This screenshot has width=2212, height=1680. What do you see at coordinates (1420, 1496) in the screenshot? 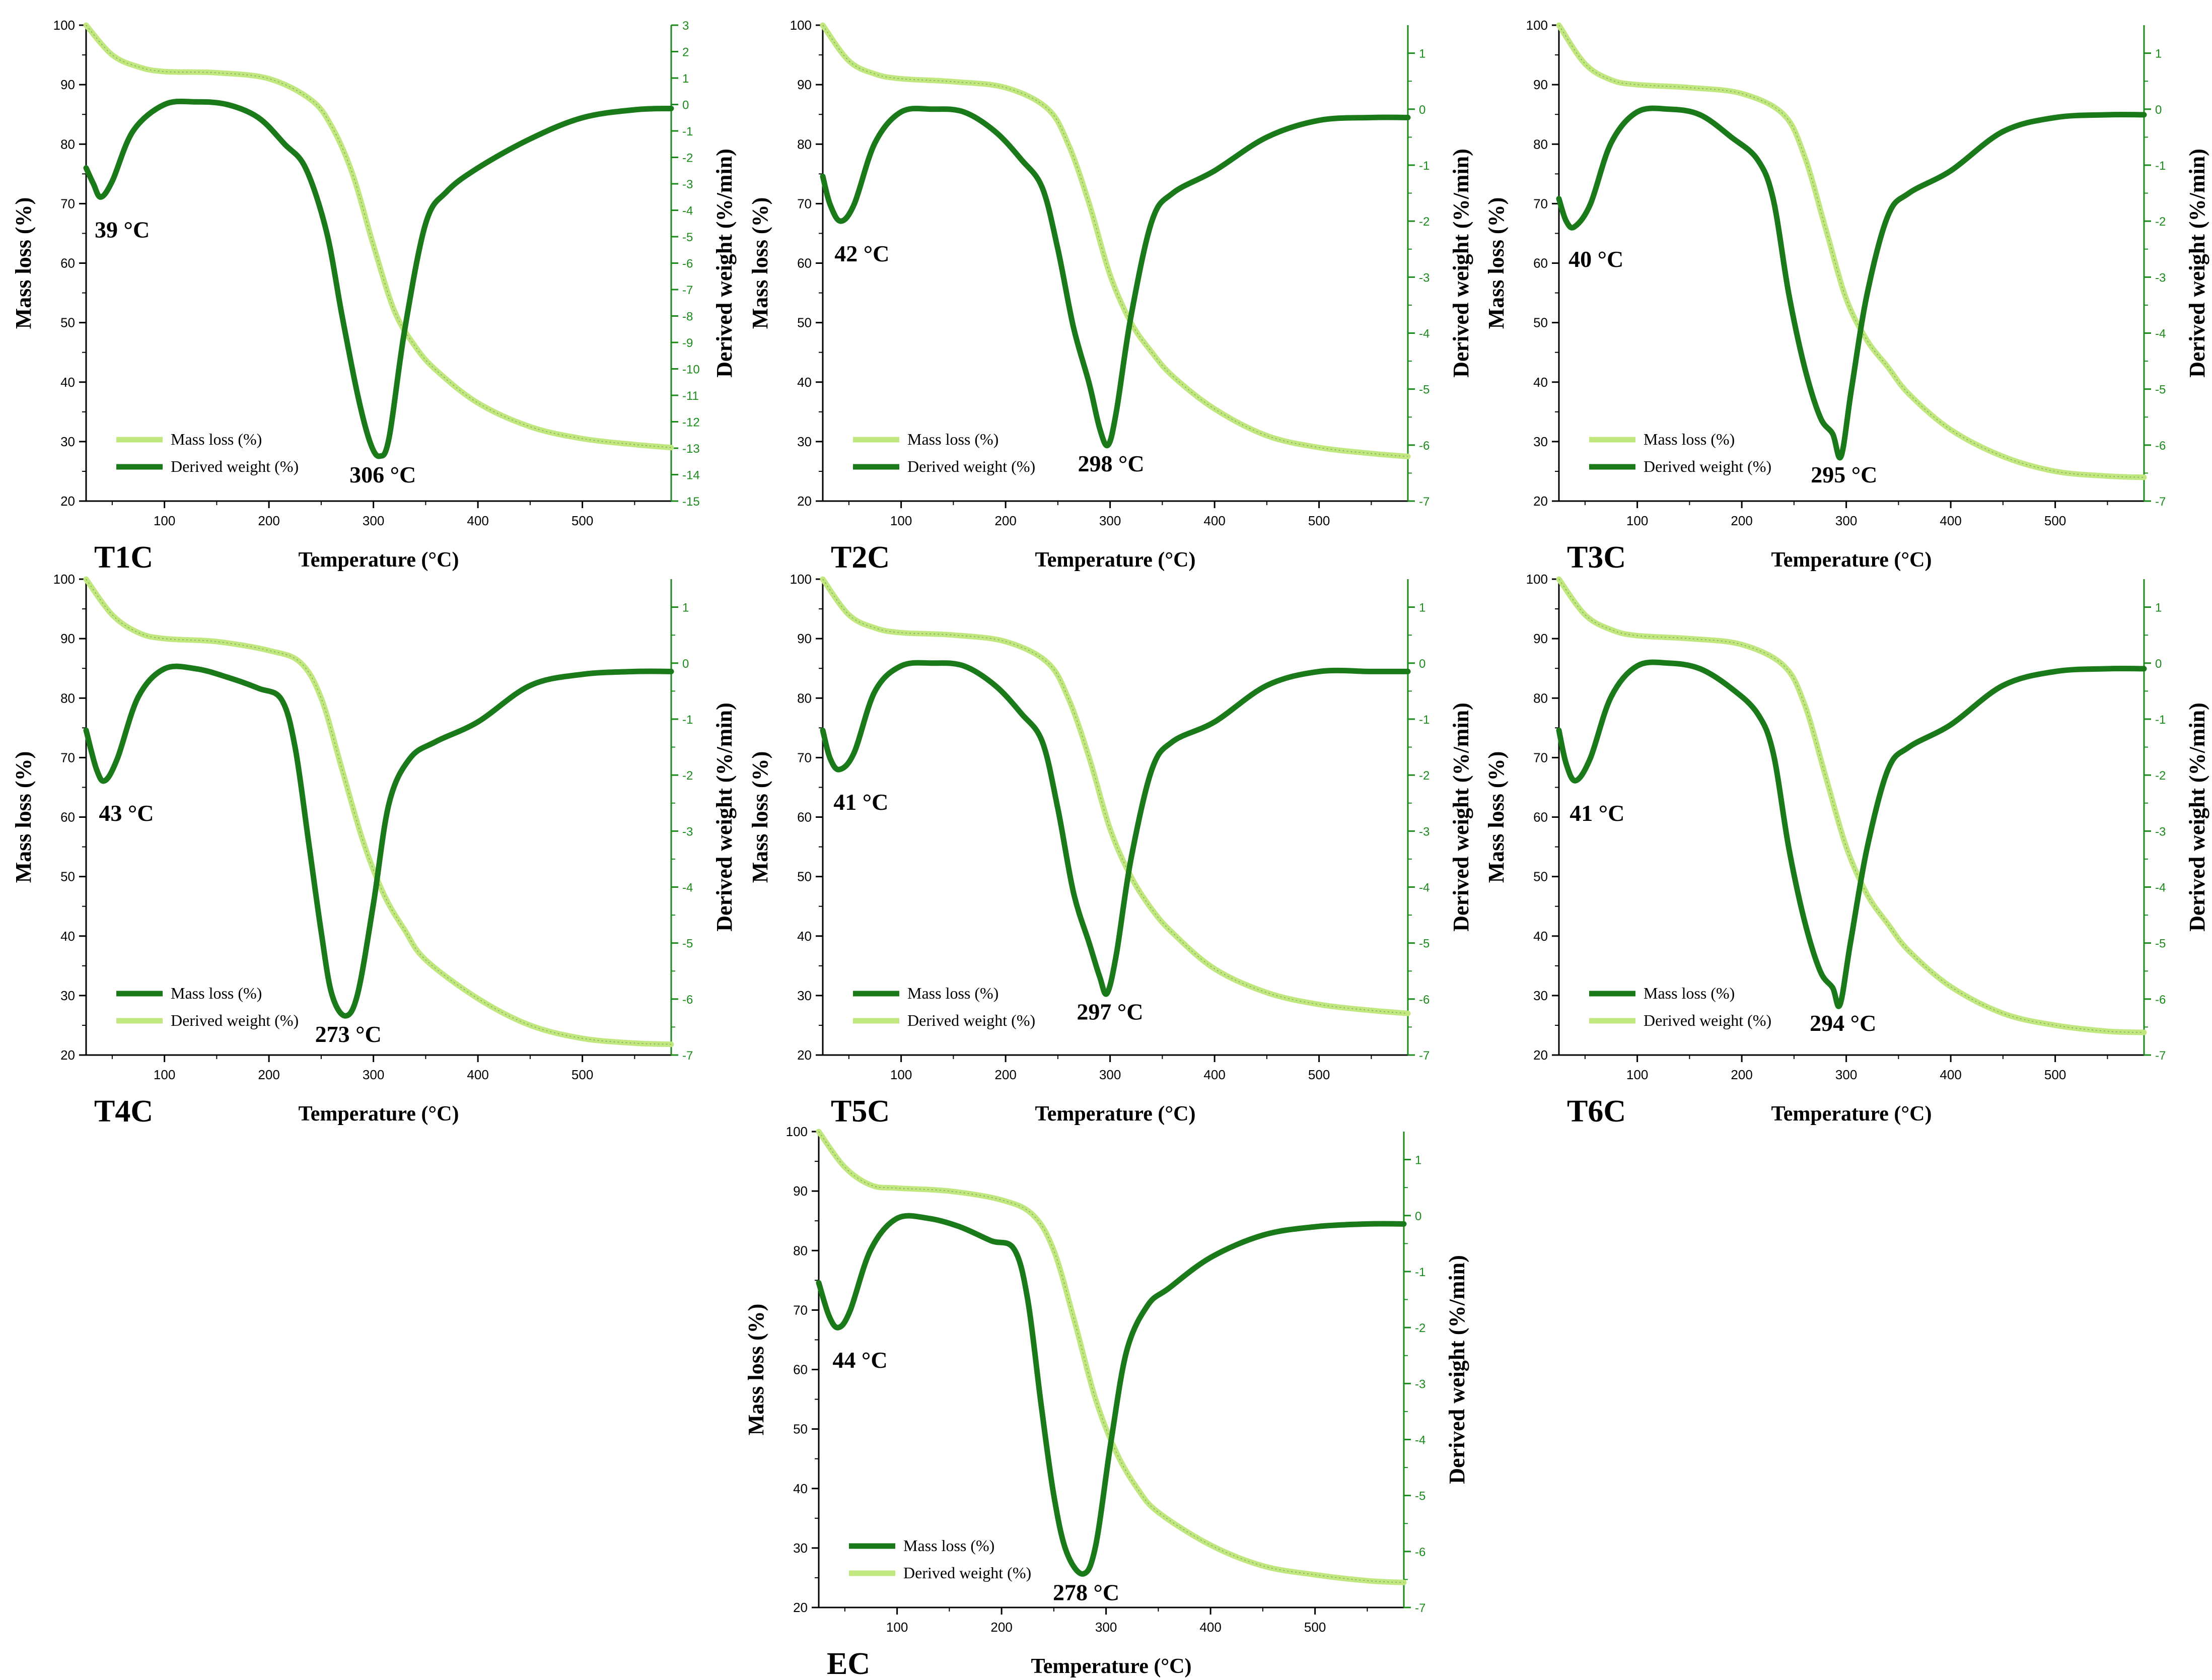
I see `right-tick-label: -5` at bounding box center [1420, 1496].